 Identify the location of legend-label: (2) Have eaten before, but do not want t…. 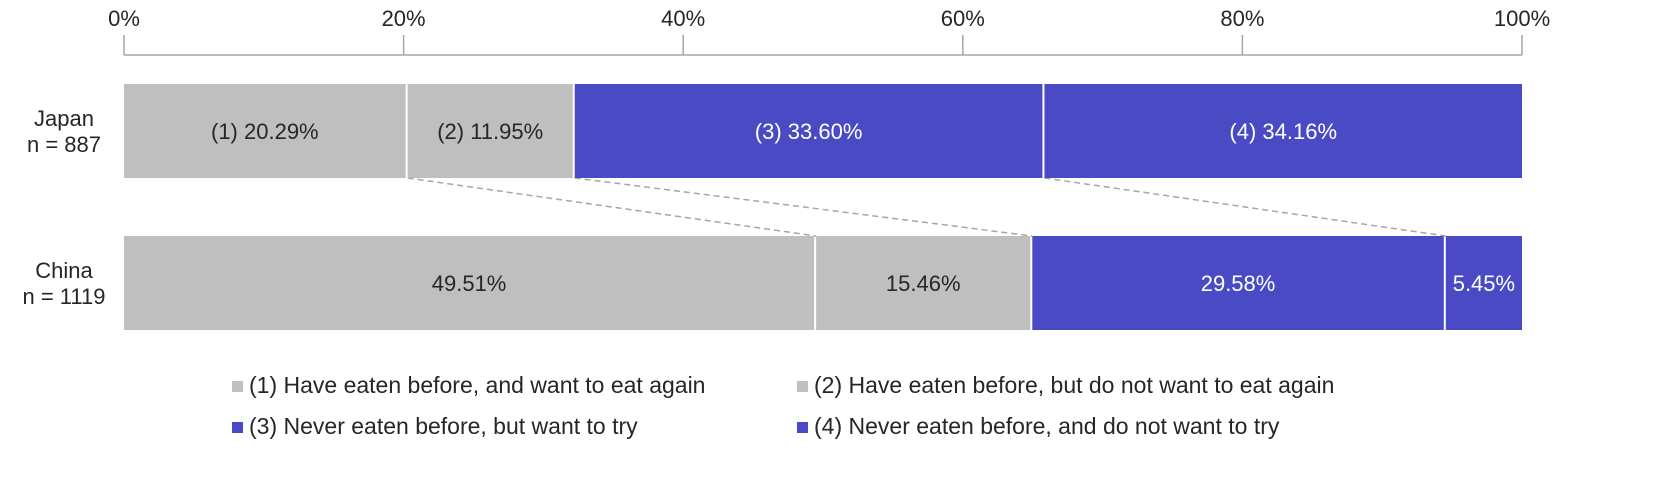
(1074, 385).